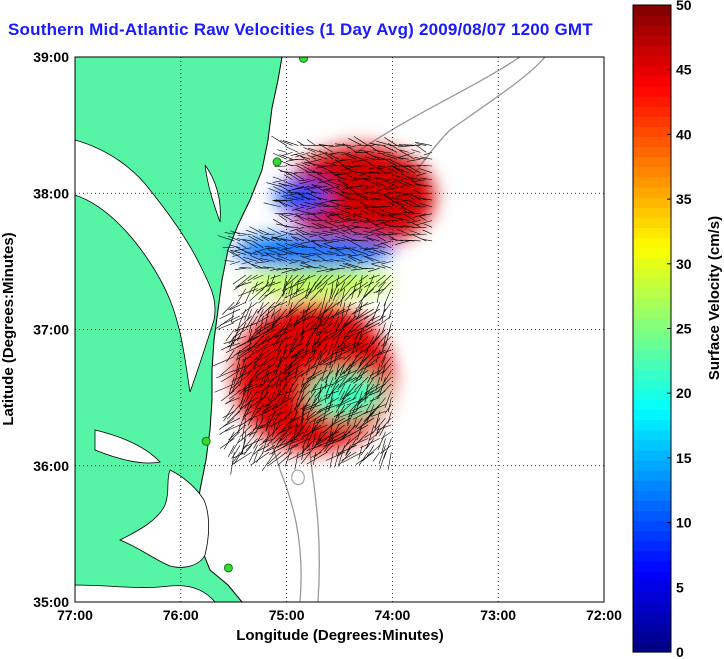  What do you see at coordinates (684, 264) in the screenshot?
I see `colorbar-tick-label: 30` at bounding box center [684, 264].